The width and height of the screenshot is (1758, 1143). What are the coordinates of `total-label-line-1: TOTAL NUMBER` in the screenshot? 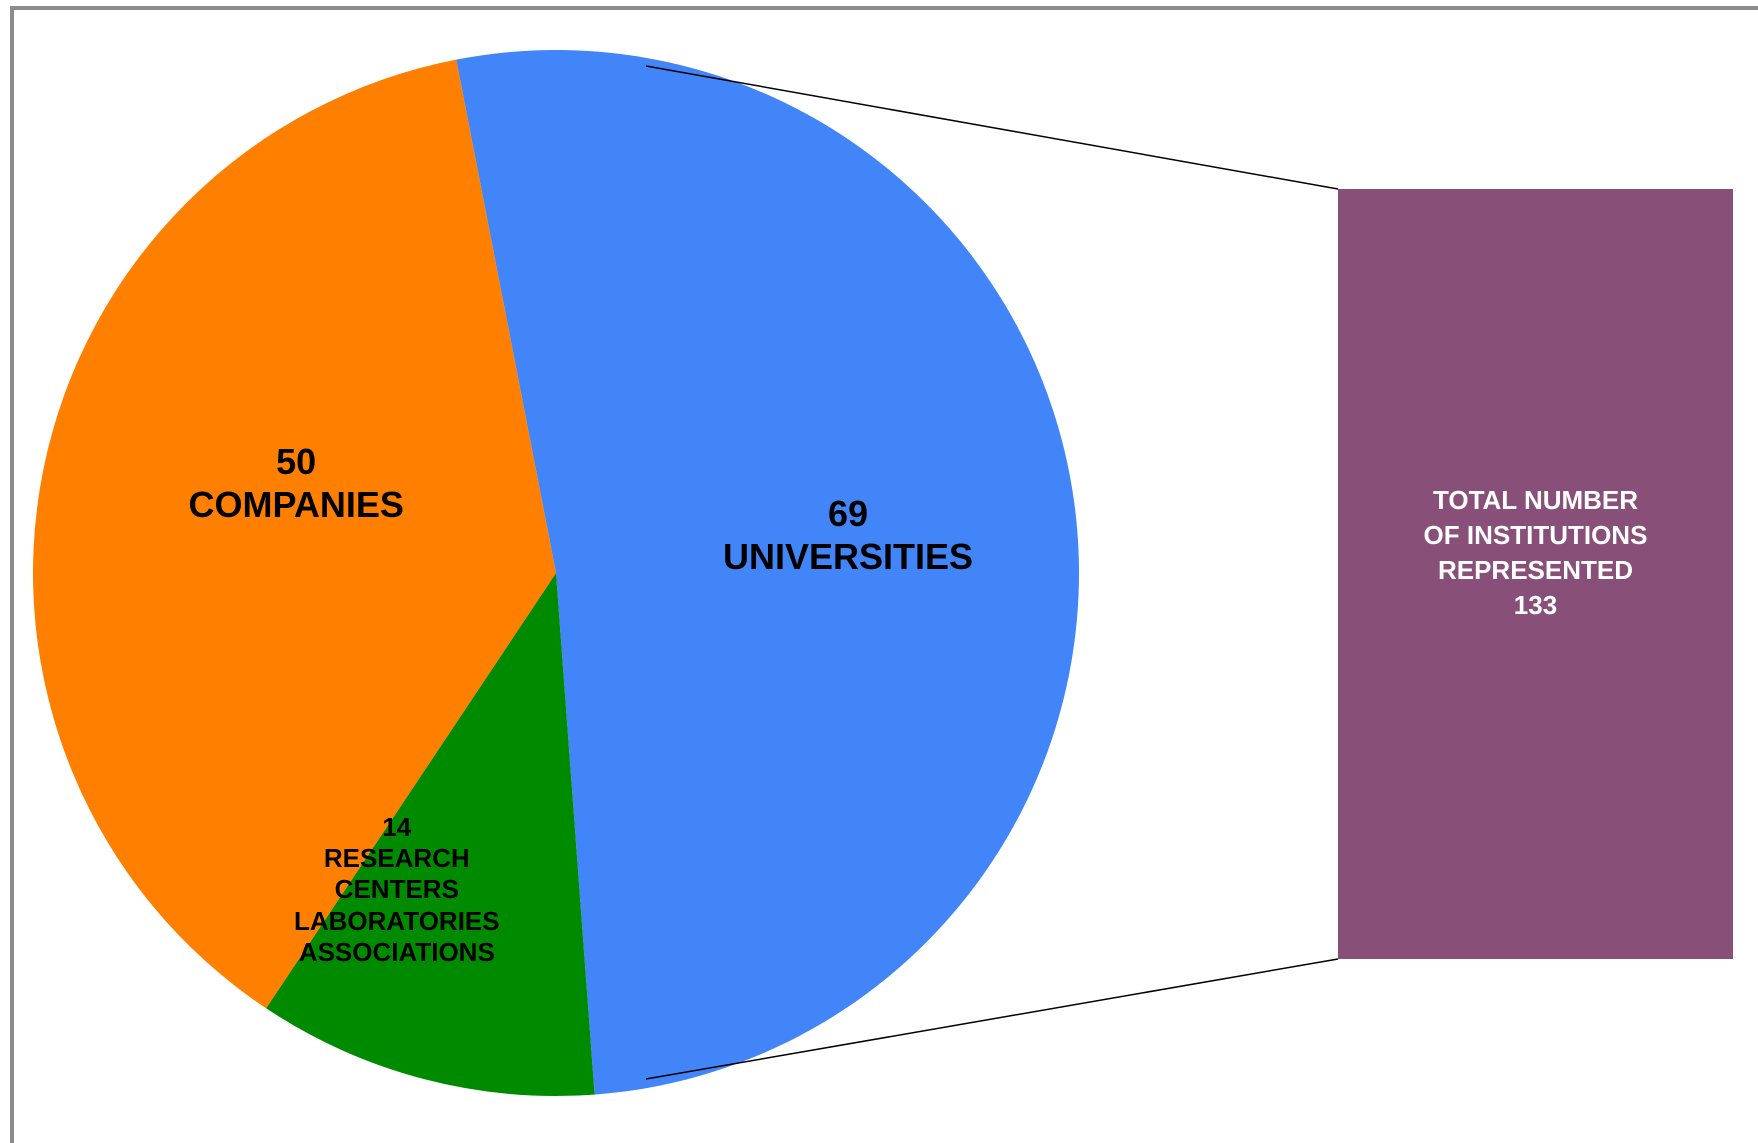 It's located at (1535, 500).